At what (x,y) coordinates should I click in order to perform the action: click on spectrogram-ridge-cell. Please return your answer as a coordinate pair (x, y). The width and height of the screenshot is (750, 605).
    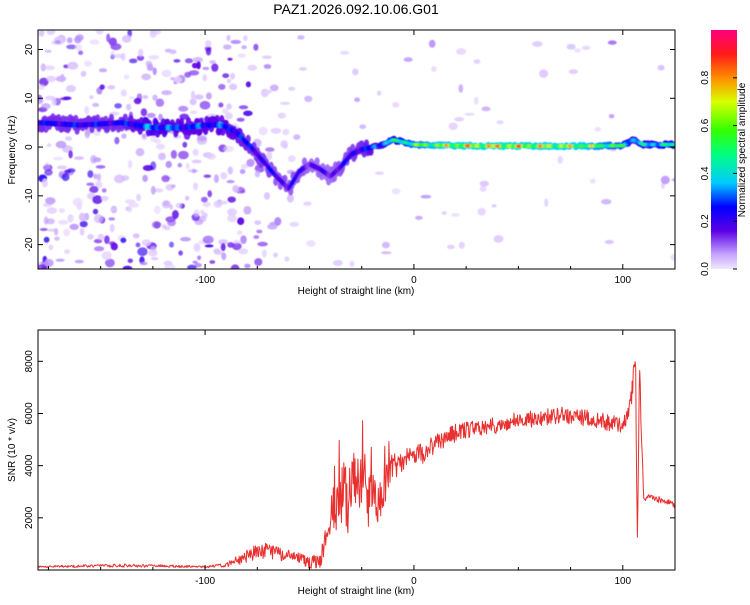
    Looking at the image, I should click on (673, 145).